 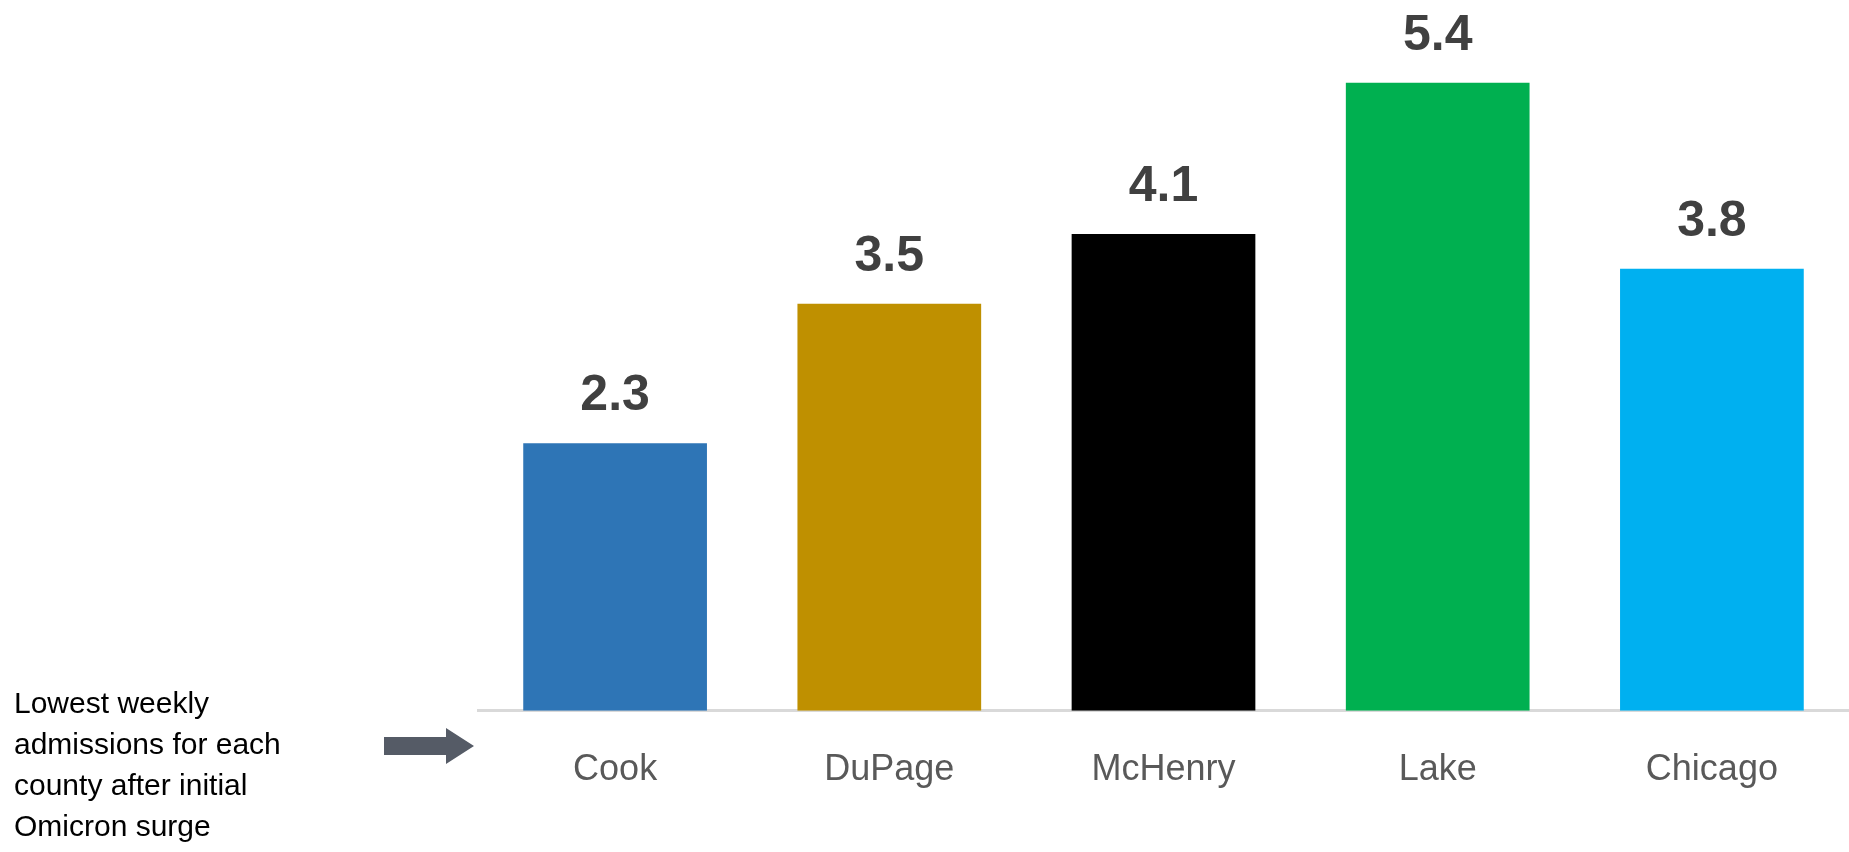 What do you see at coordinates (616, 768) in the screenshot?
I see `x-tick-label: Cook` at bounding box center [616, 768].